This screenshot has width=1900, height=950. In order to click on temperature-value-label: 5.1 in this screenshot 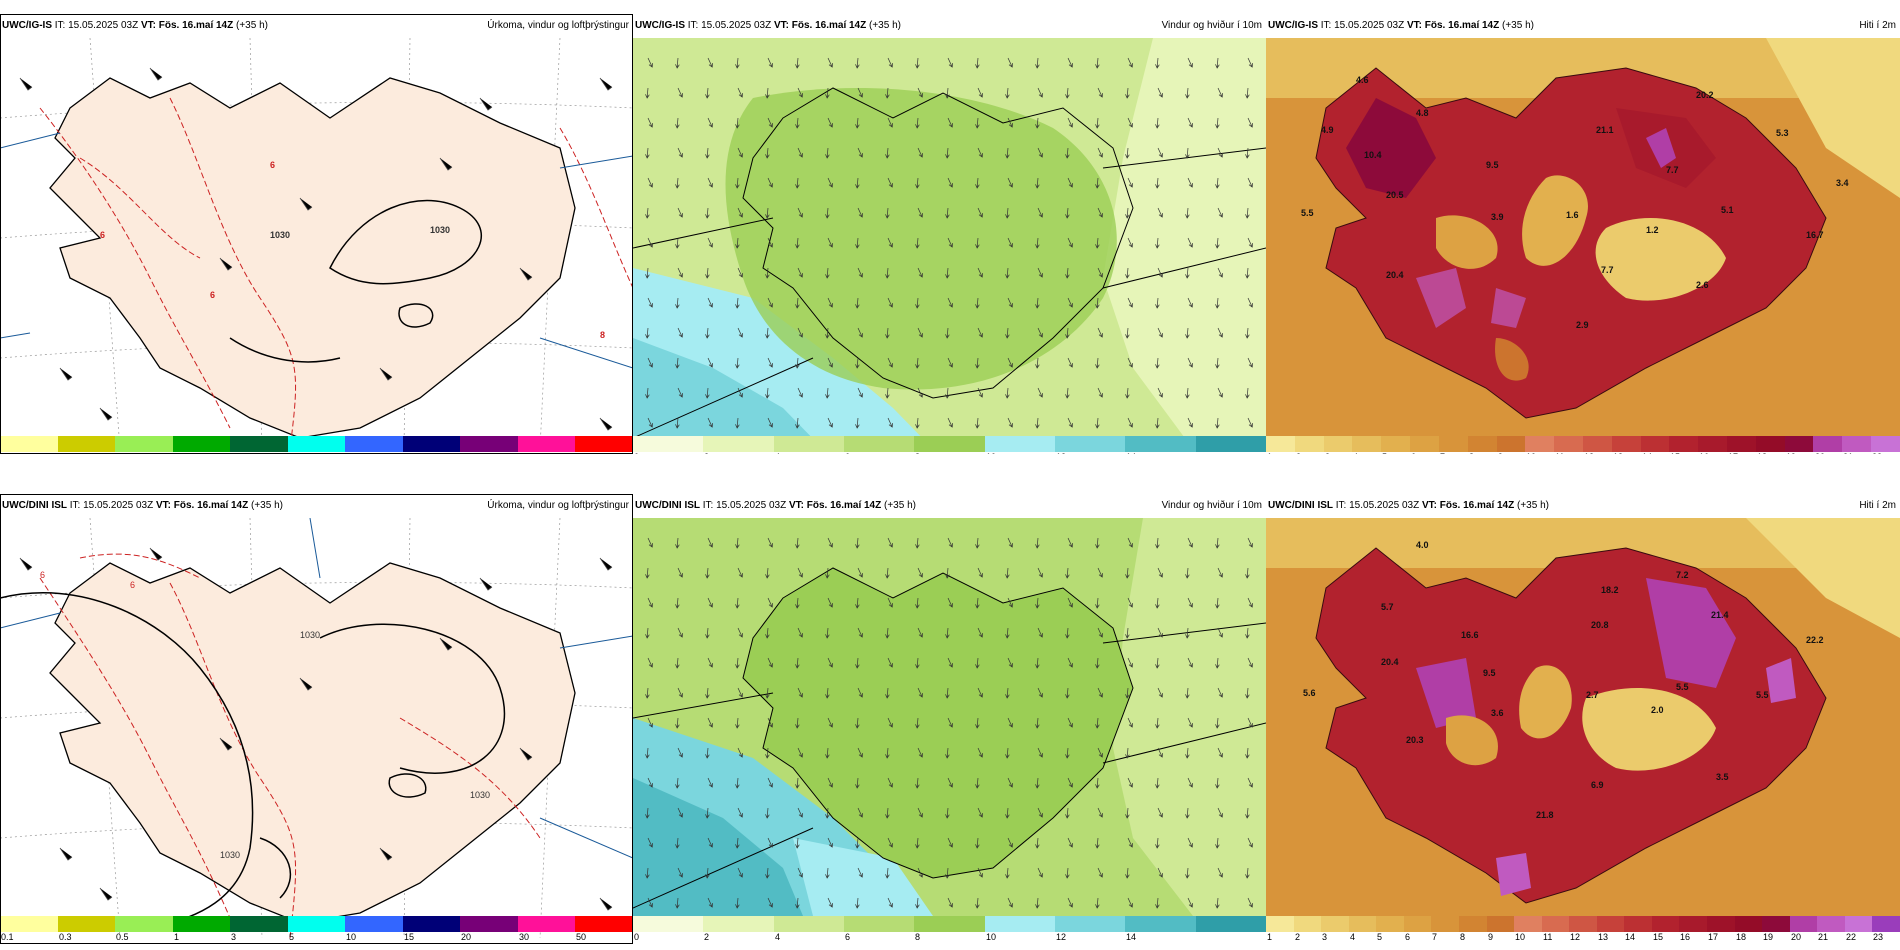, I will do `click(1727, 210)`.